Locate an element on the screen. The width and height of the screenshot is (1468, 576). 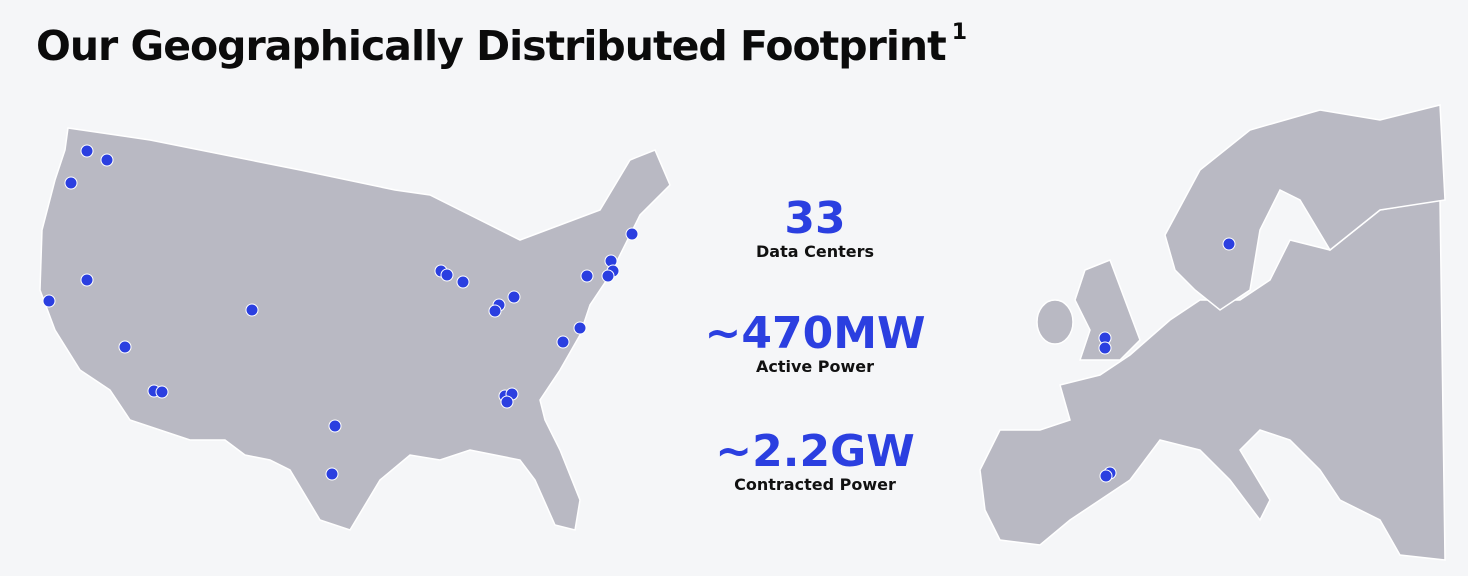
stat-active-power: ~470MW Active Power is located at coordinates (815, 342).